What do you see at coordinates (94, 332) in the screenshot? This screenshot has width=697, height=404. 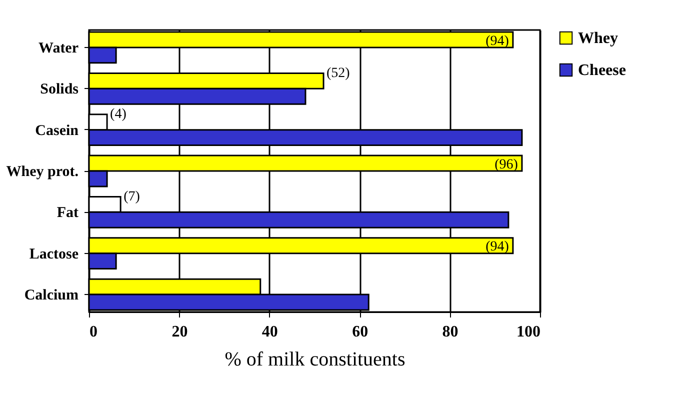 I see `x-tick-label: 0` at bounding box center [94, 332].